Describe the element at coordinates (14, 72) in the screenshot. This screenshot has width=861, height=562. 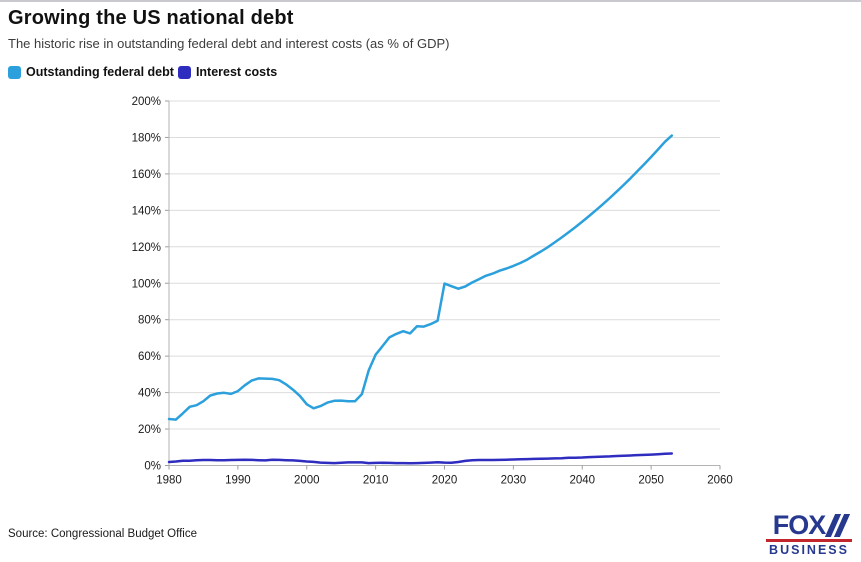
I see `legend-swatch-debt` at that location.